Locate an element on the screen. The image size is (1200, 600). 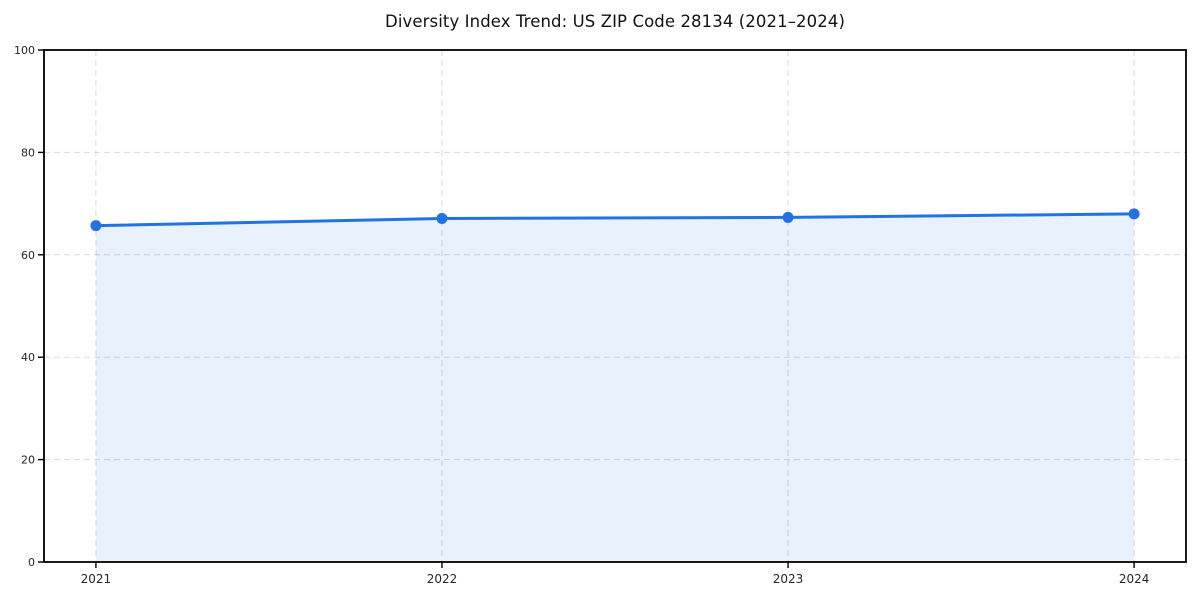
x-tick-label: 2023 is located at coordinates (788, 579).